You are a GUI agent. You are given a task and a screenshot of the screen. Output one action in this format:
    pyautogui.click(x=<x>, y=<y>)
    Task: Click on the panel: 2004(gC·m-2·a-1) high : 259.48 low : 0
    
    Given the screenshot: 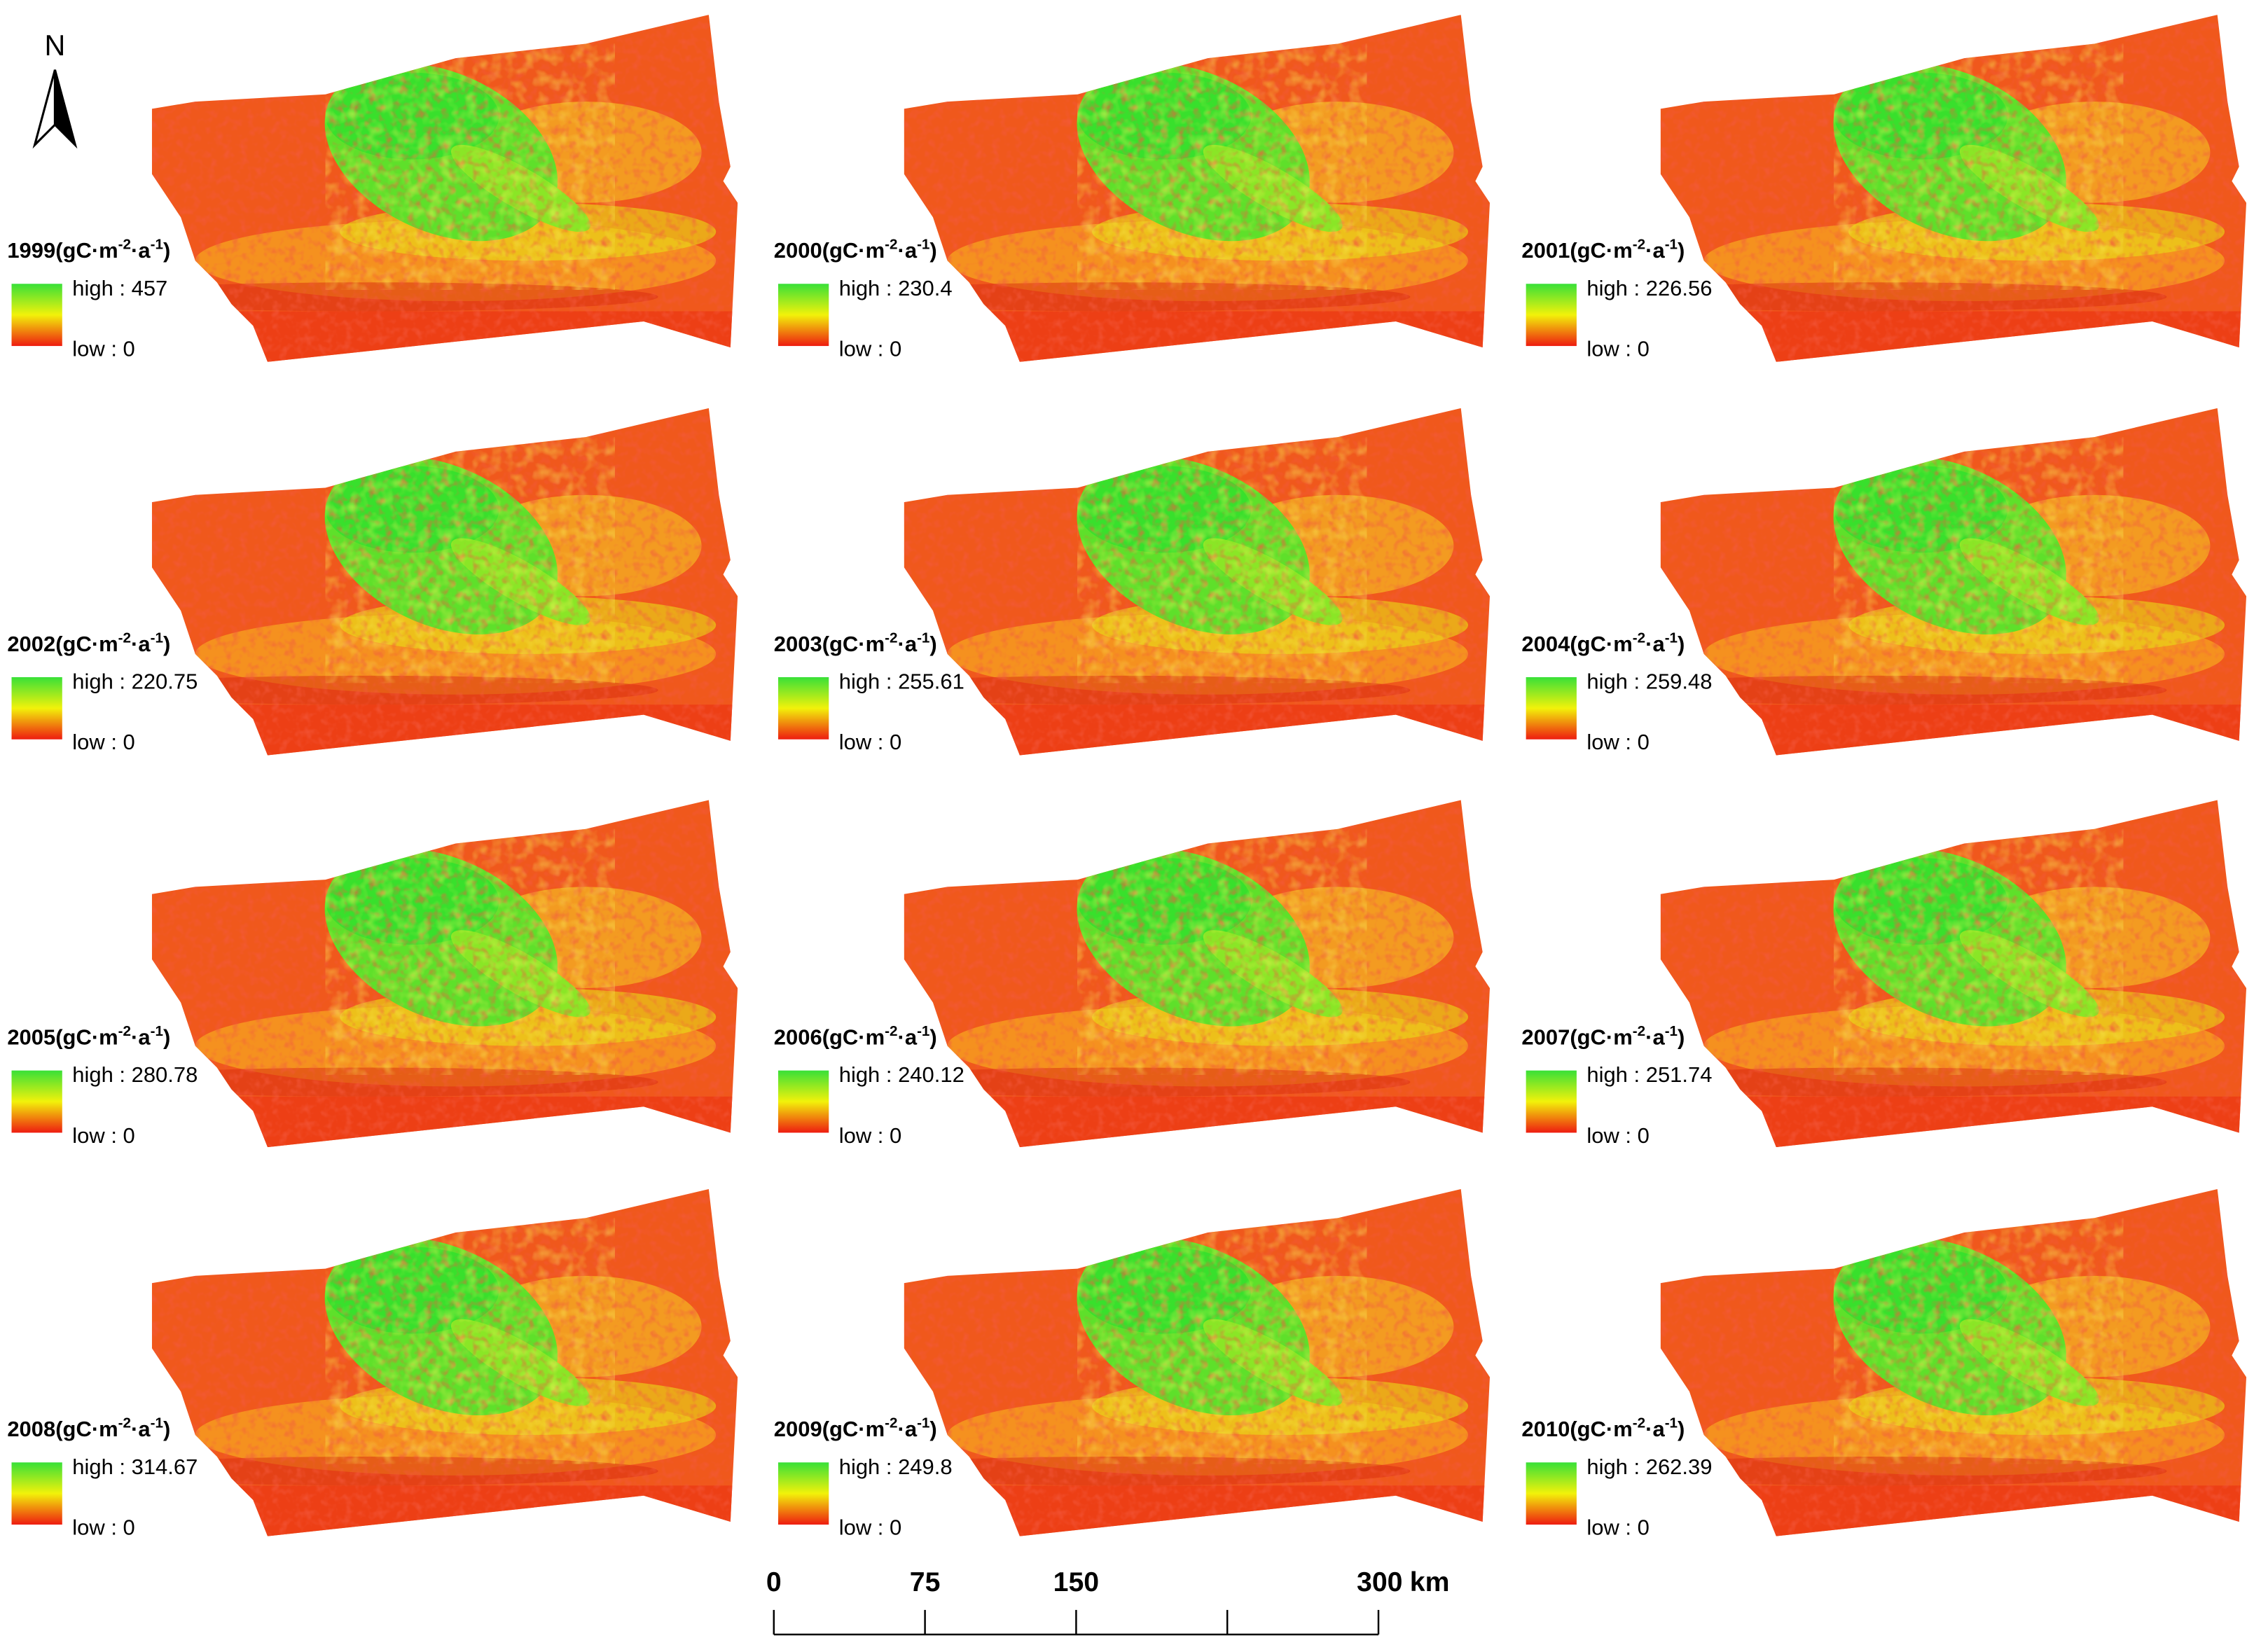 What is the action you would take?
    pyautogui.click(x=1887, y=585)
    